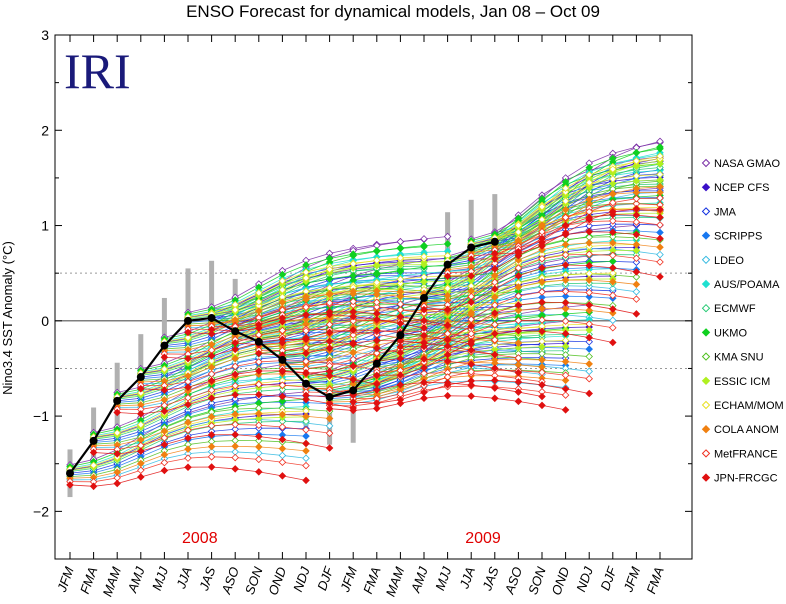  What do you see at coordinates (746, 430) in the screenshot?
I see `legend-label-11: COLA ANOM` at bounding box center [746, 430].